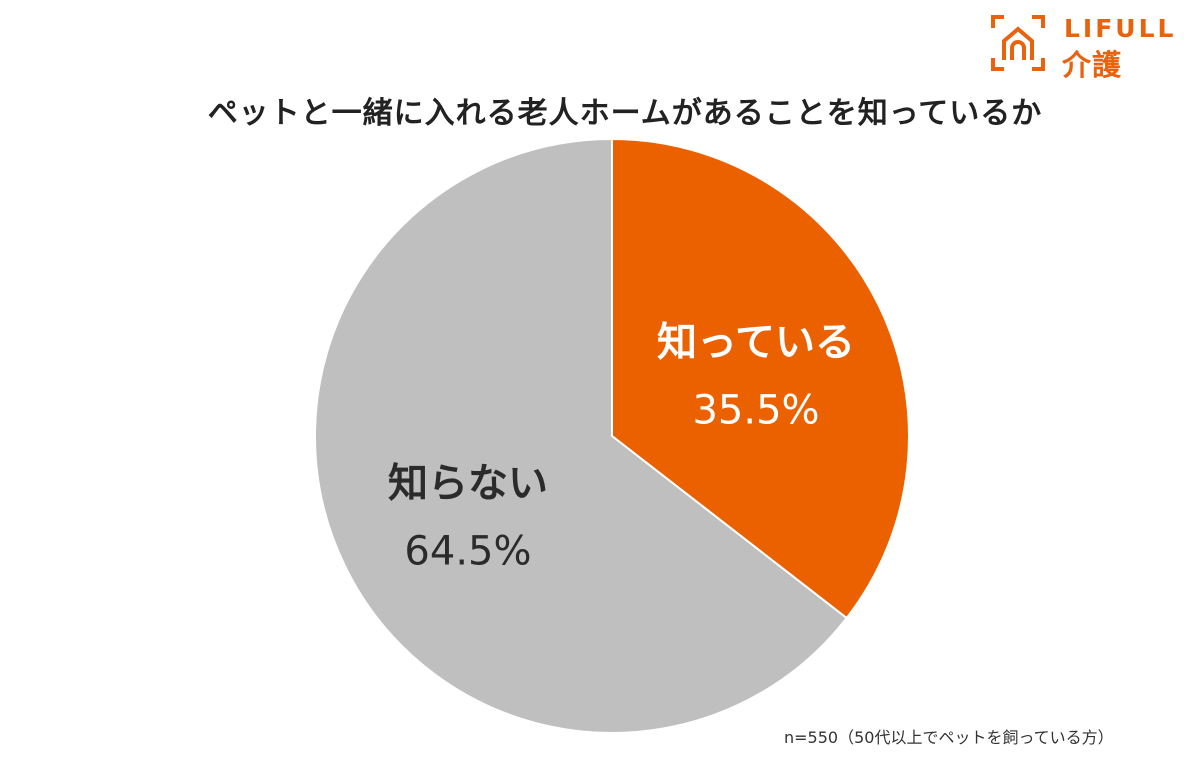  I want to click on lifull-kaigo-logo: LIFULL 介護, so click(1085, 48).